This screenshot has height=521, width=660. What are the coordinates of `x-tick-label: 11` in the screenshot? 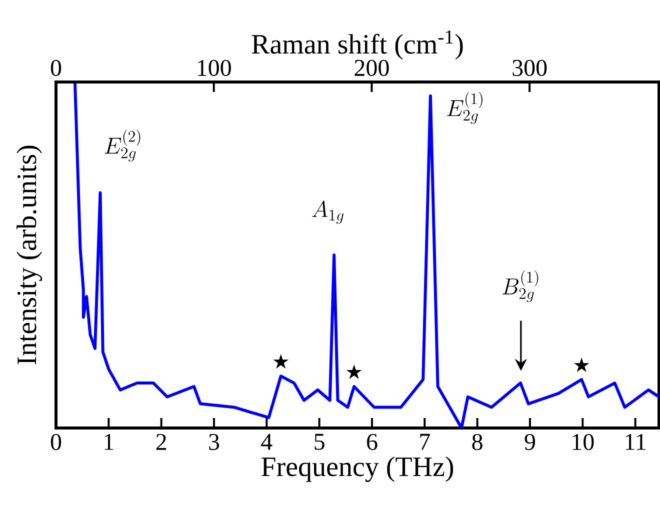 It's located at (636, 442).